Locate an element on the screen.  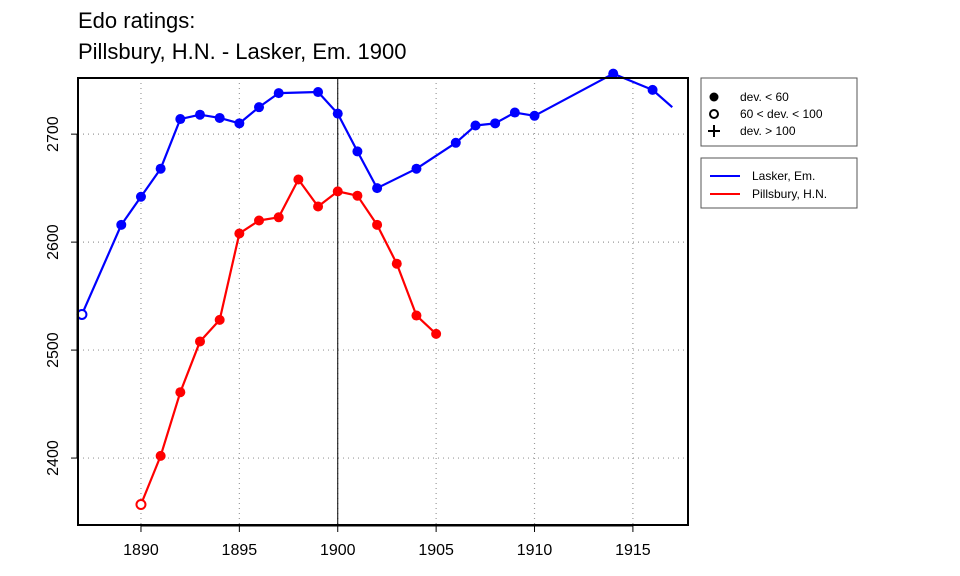
series-legend: Lasker, Em. Pillsbury, H.N. is located at coordinates (779, 183).